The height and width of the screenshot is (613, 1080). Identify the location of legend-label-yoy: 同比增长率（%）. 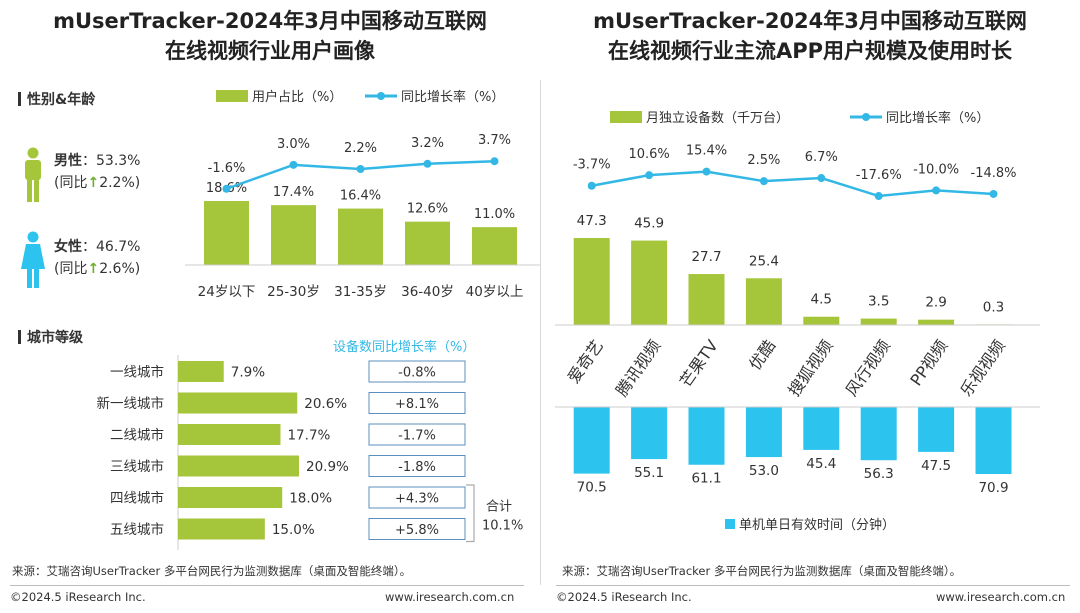
(937, 118).